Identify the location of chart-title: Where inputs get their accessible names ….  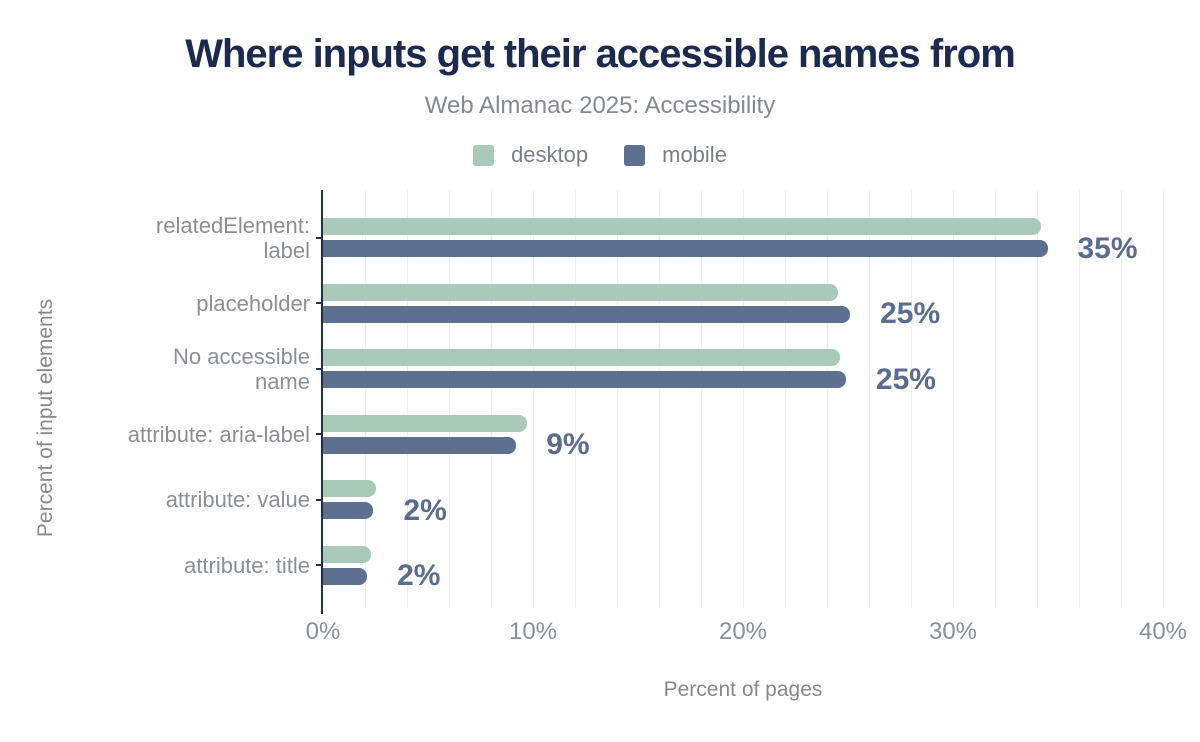
(600, 54).